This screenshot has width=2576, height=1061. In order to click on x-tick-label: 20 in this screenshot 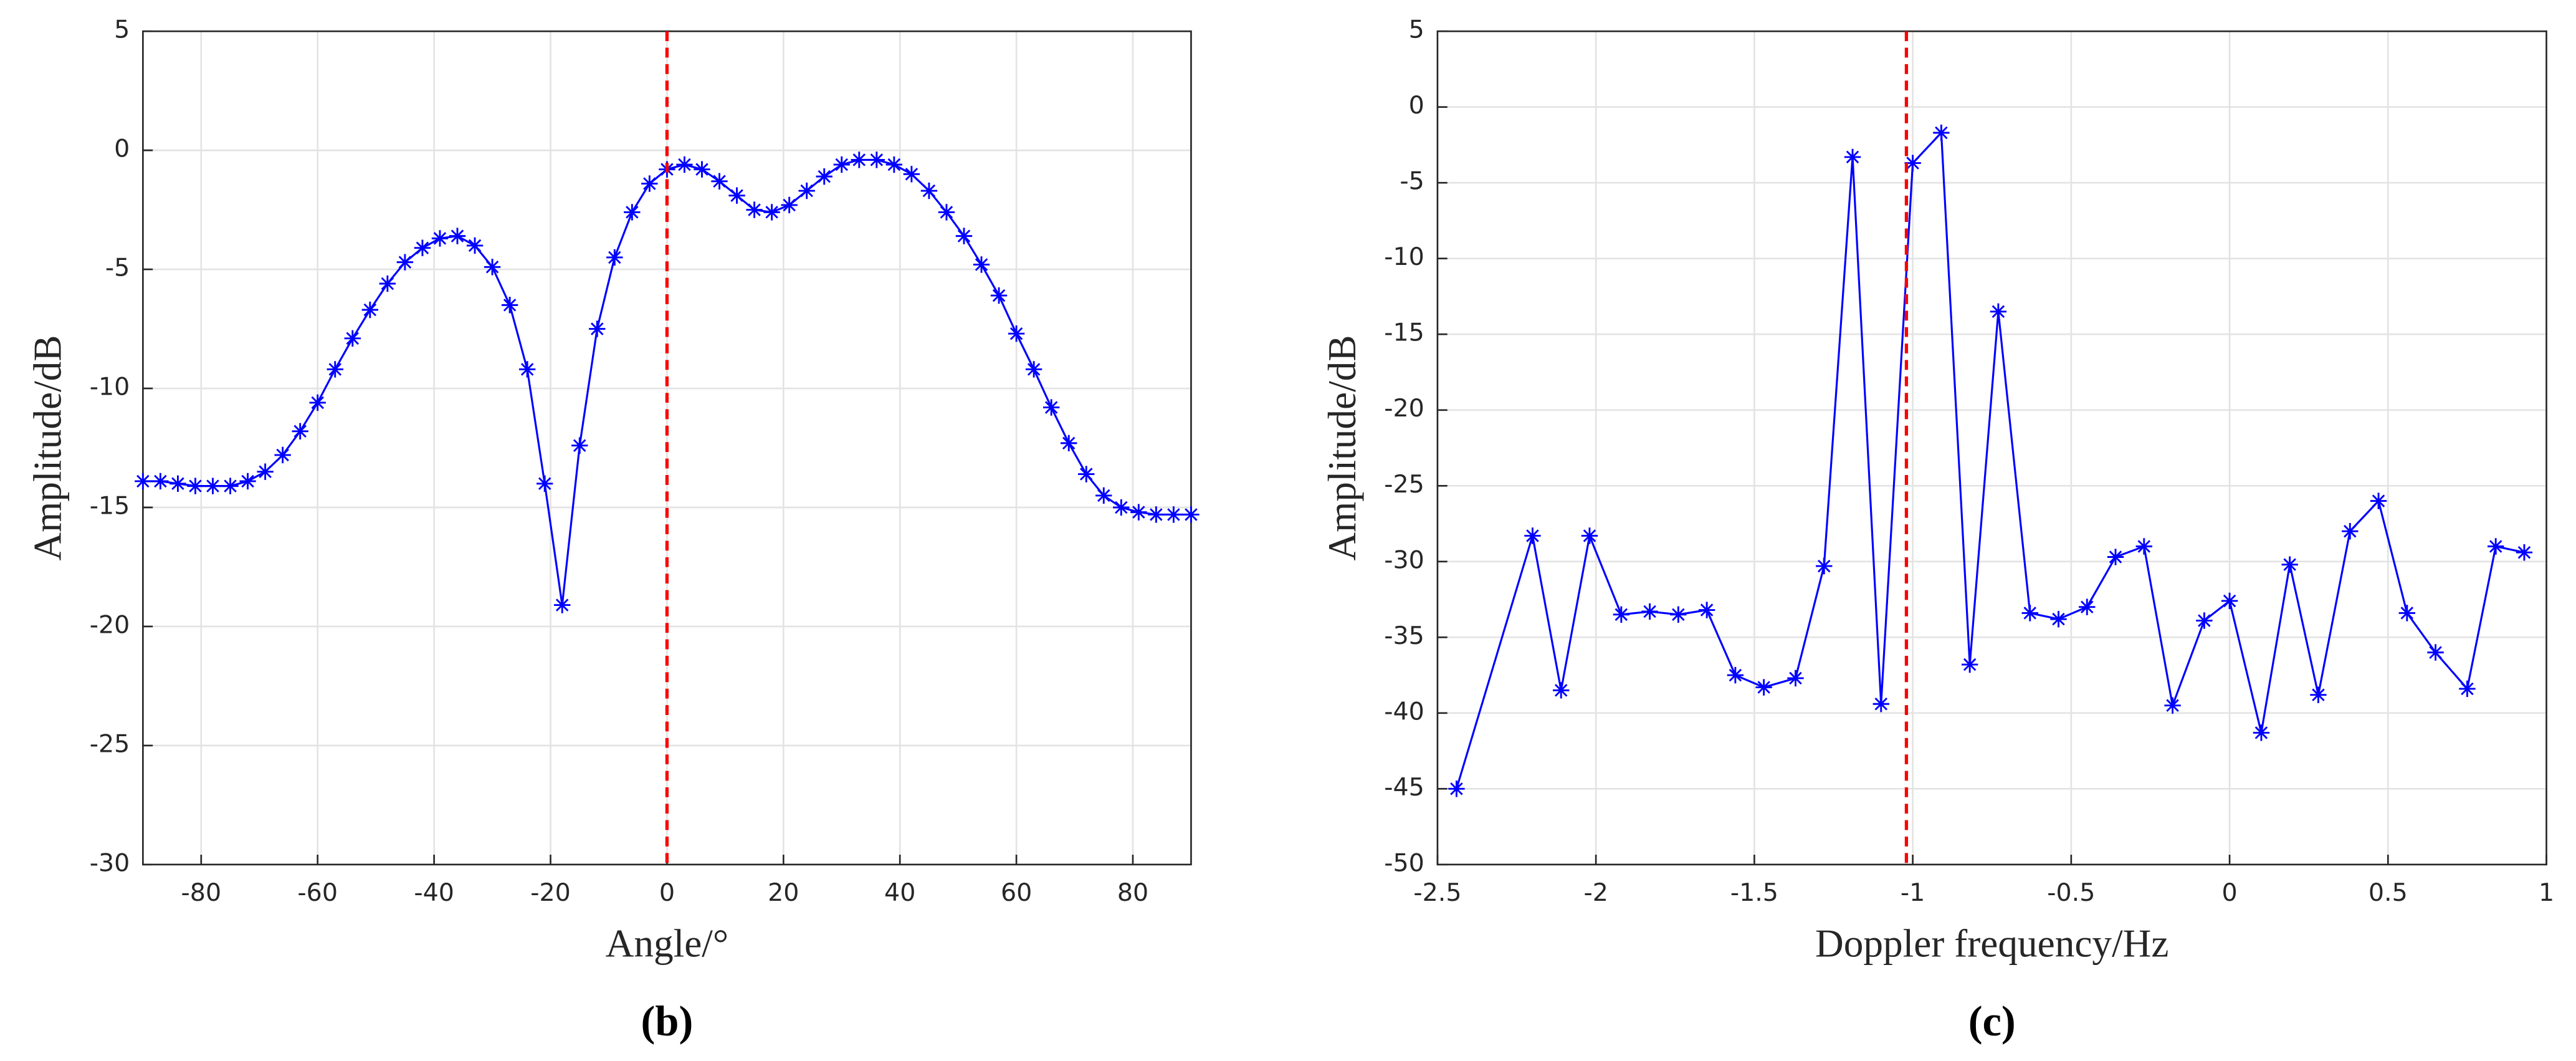, I will do `click(784, 892)`.